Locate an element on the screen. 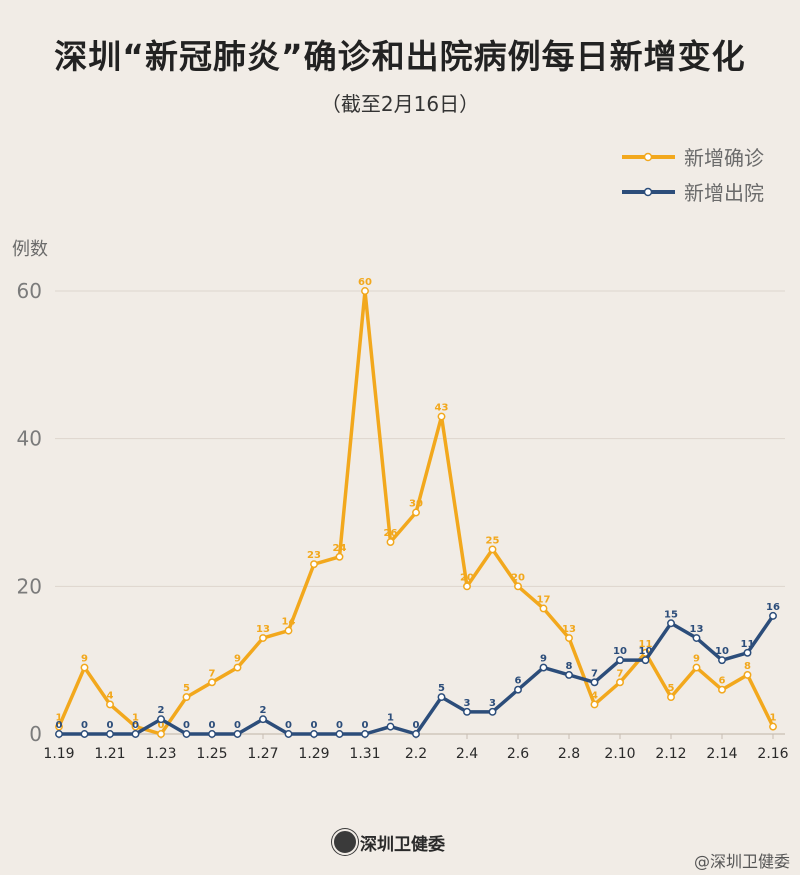 This screenshot has height=875, width=800. health-commission-logo-icon is located at coordinates (345, 842).